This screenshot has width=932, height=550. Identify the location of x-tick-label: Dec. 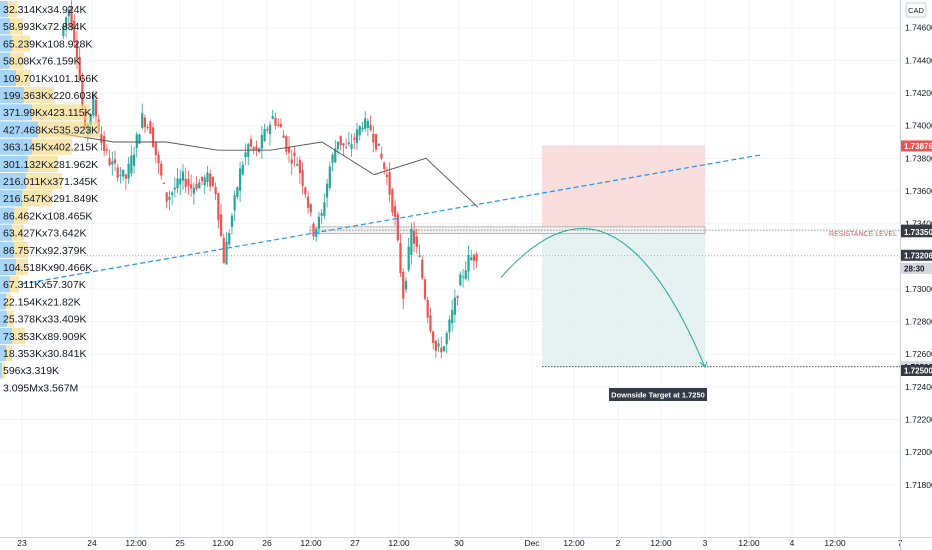
(532, 543).